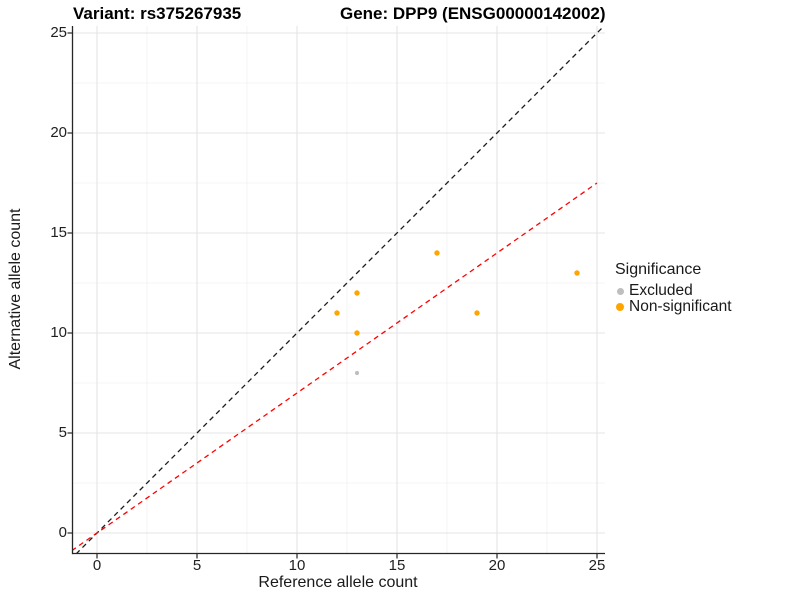 This screenshot has width=800, height=600. Describe the element at coordinates (197, 565) in the screenshot. I see `x-tick-label: 5` at that location.